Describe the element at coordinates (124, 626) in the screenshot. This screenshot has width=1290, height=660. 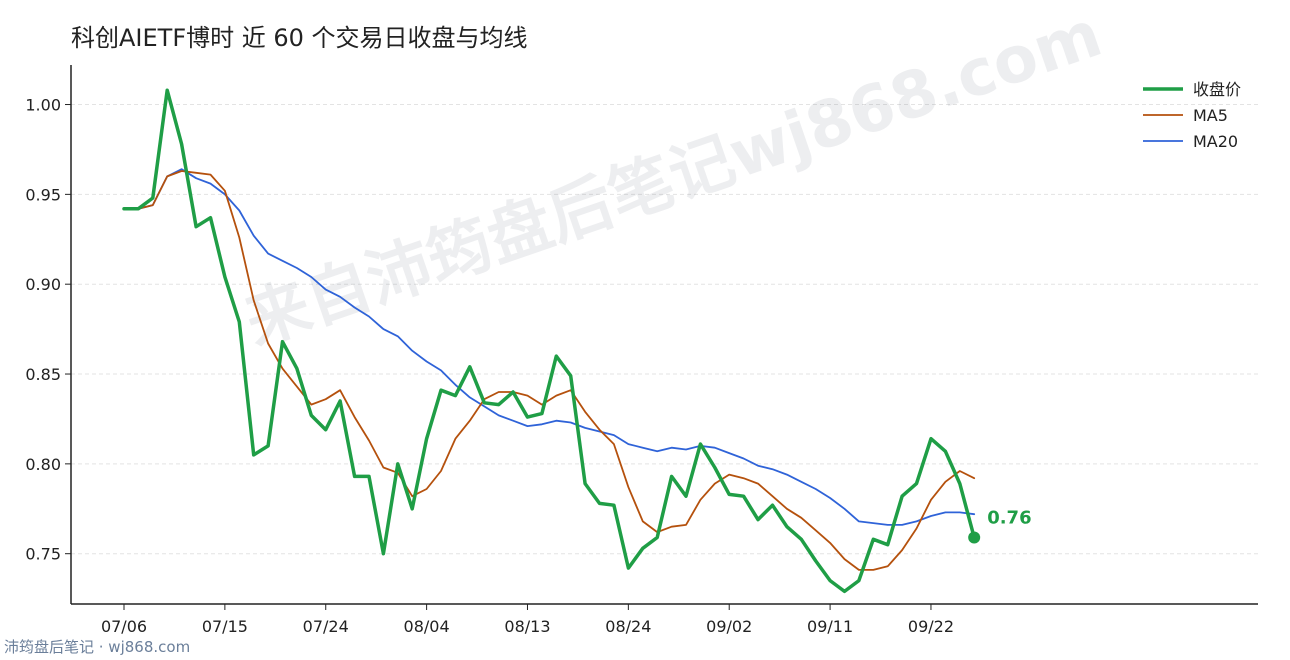
I see `x-tick-label: 07/06` at that location.